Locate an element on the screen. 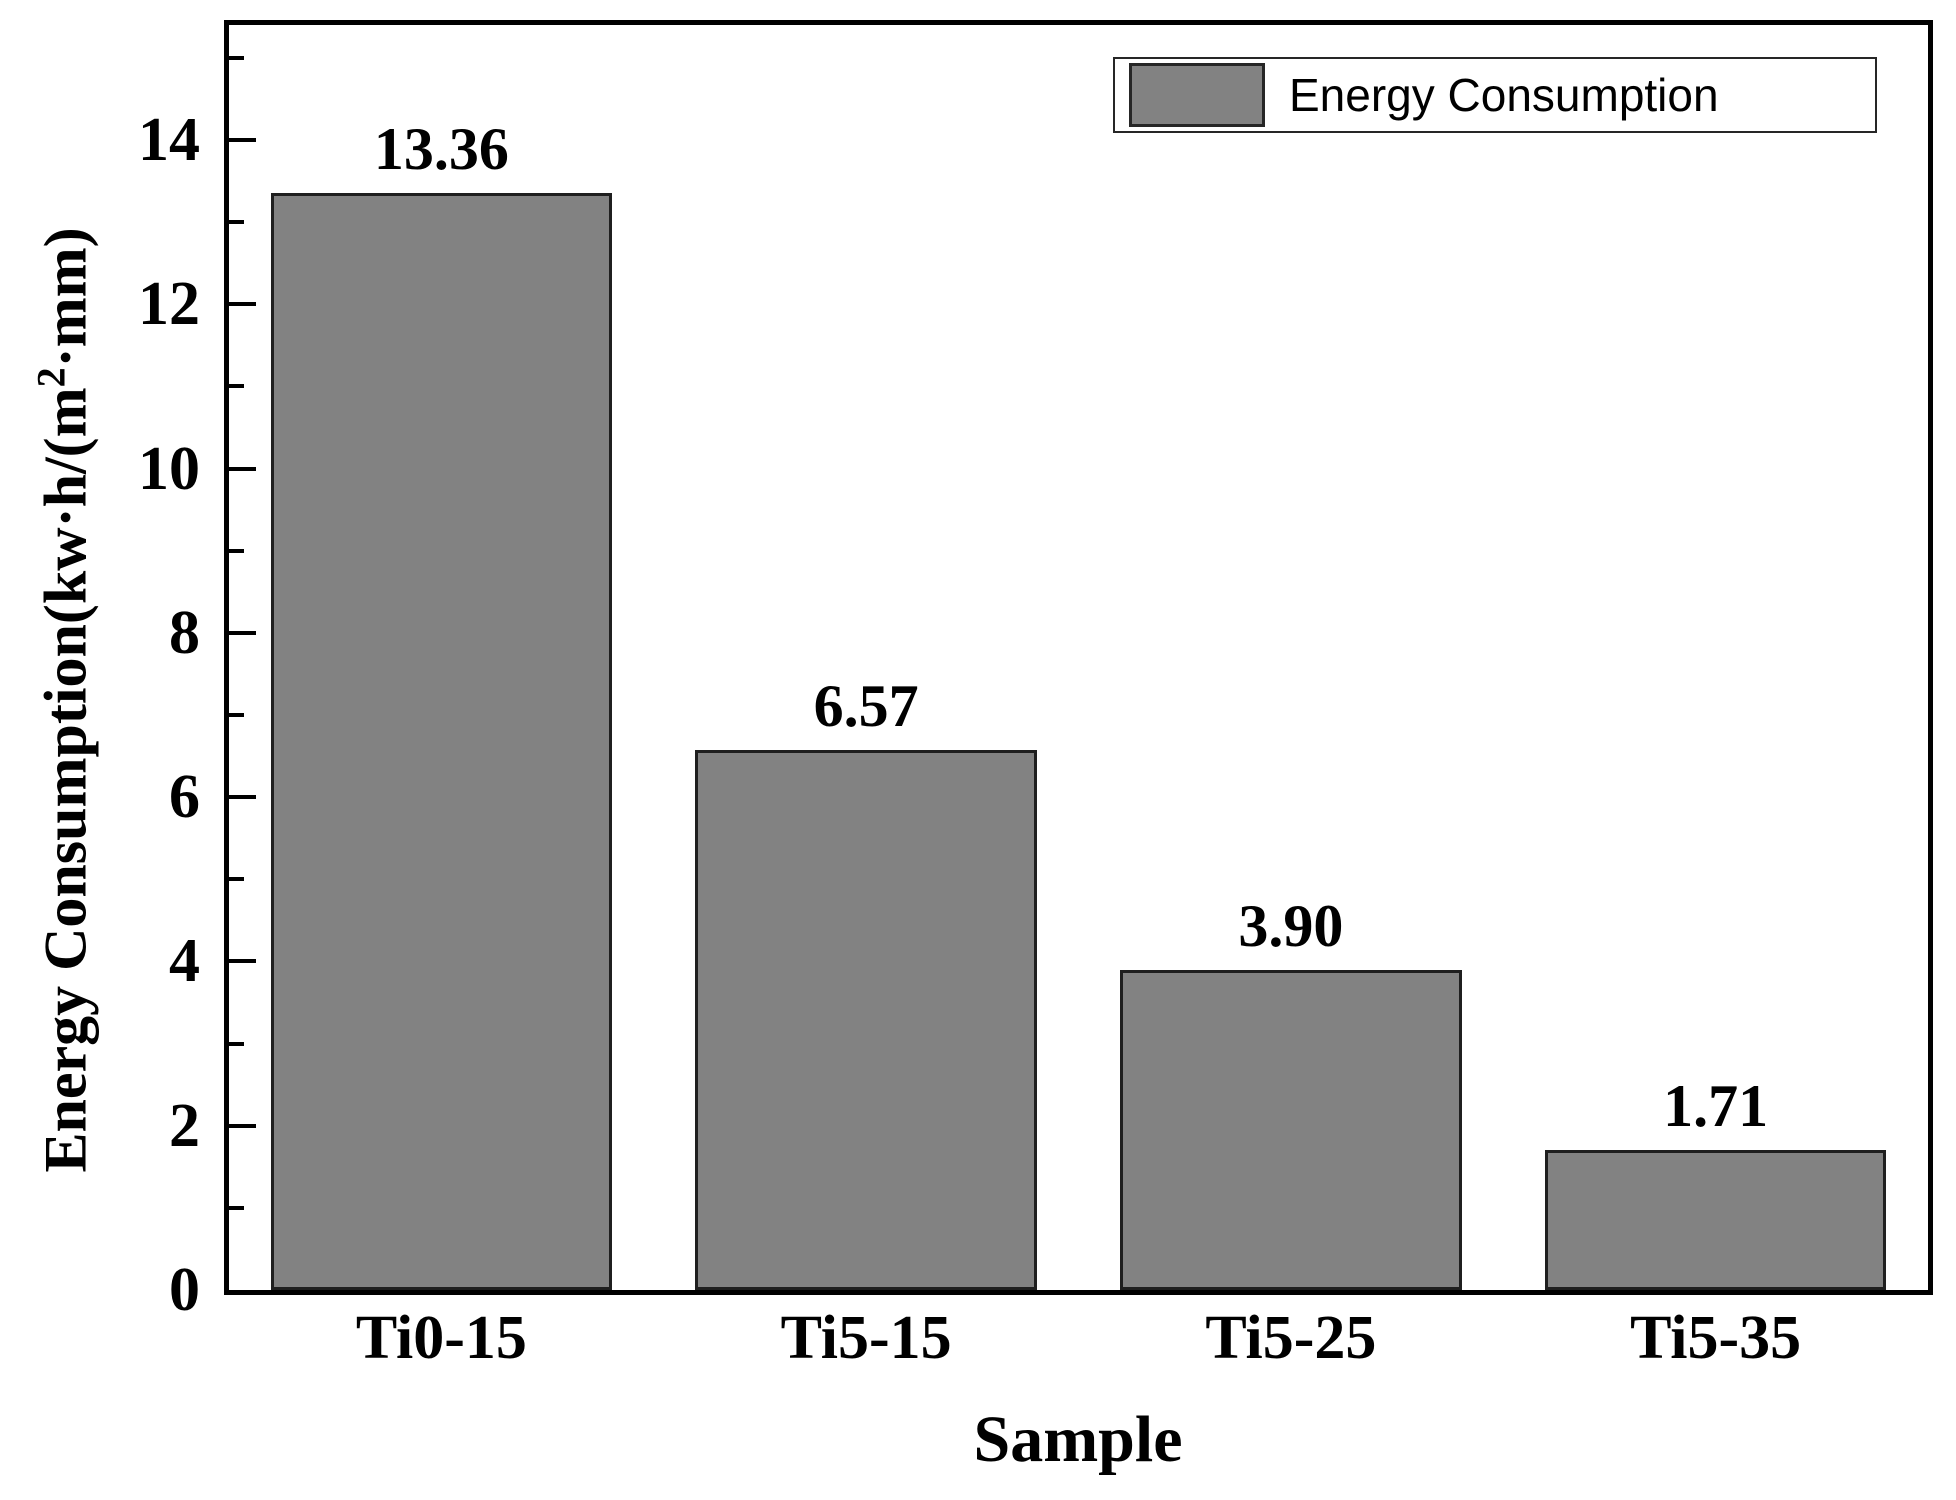  y-tick-label-6: 6 is located at coordinates (184, 797).